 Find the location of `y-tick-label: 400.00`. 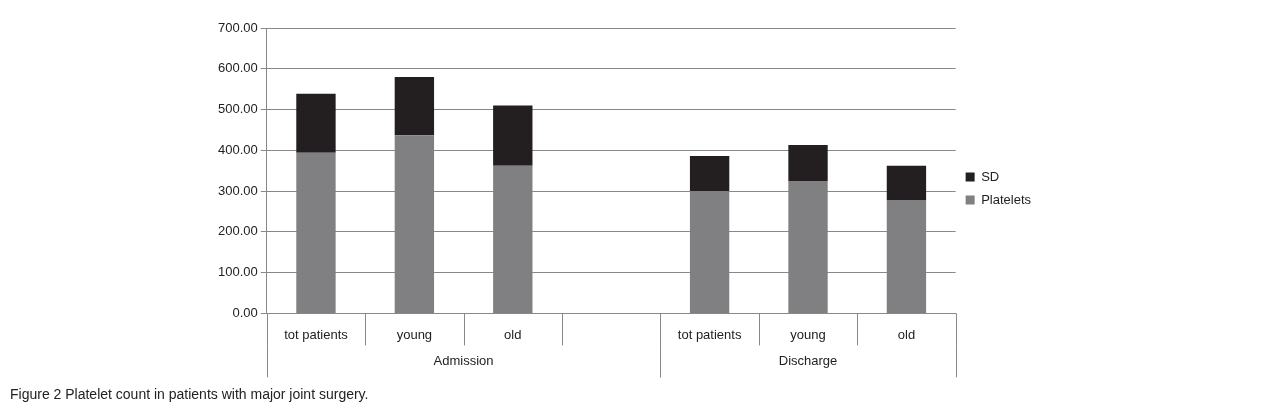

y-tick-label: 400.00 is located at coordinates (238, 149).